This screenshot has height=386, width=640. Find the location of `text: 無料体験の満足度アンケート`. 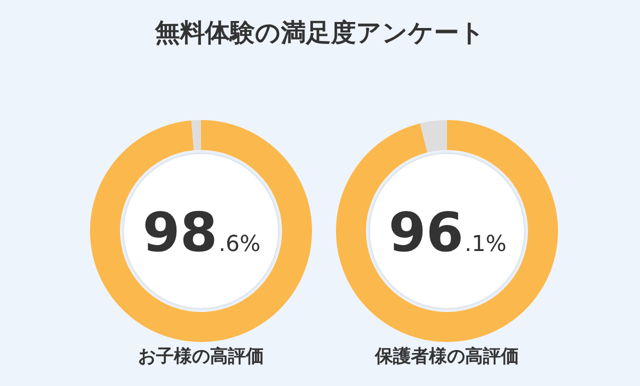

text: 無料体験の満足度アンケート is located at coordinates (320, 33).